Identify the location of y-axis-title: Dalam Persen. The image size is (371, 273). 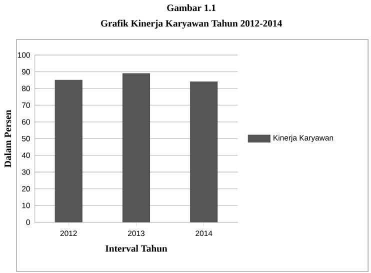
(8, 139).